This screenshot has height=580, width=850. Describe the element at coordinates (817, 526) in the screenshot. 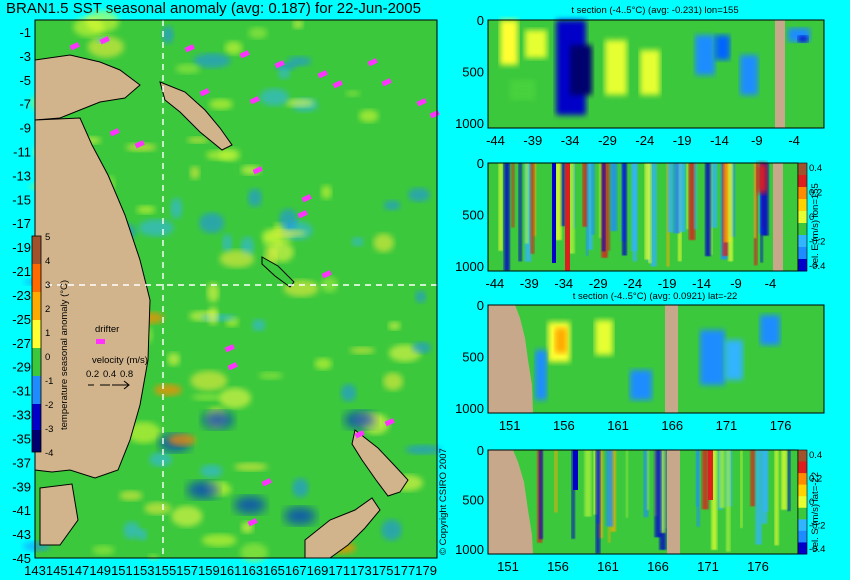

I see `velocity-colorbar-tick: -0.2` at that location.